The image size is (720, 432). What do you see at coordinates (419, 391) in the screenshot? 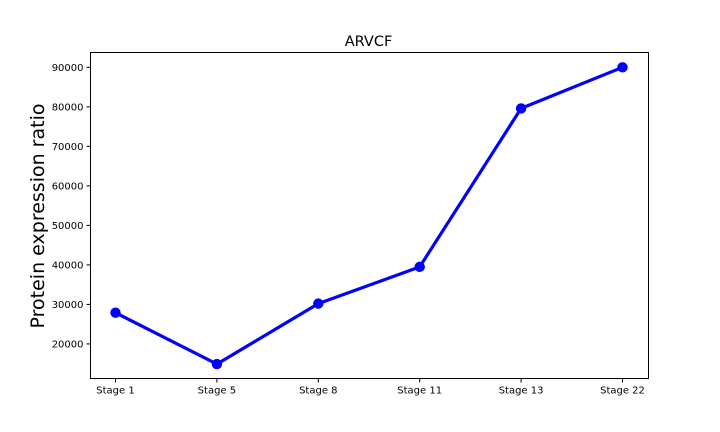
I see `x-tick-label: Stage 11` at bounding box center [419, 391].